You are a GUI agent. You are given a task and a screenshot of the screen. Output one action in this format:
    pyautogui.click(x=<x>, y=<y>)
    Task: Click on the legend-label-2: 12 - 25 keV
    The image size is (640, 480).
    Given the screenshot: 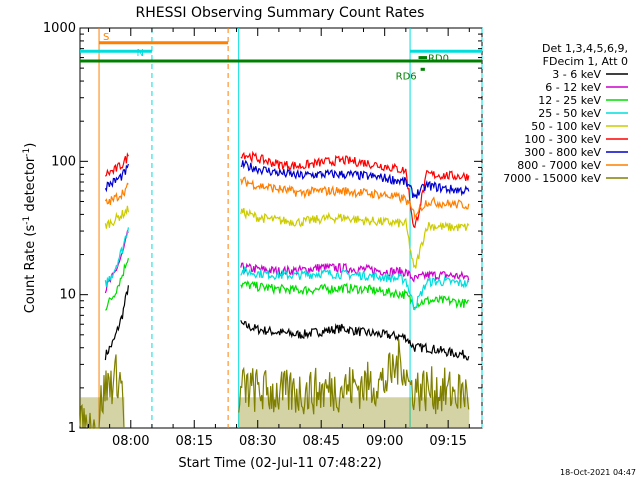 What is the action you would take?
    pyautogui.click(x=569, y=100)
    